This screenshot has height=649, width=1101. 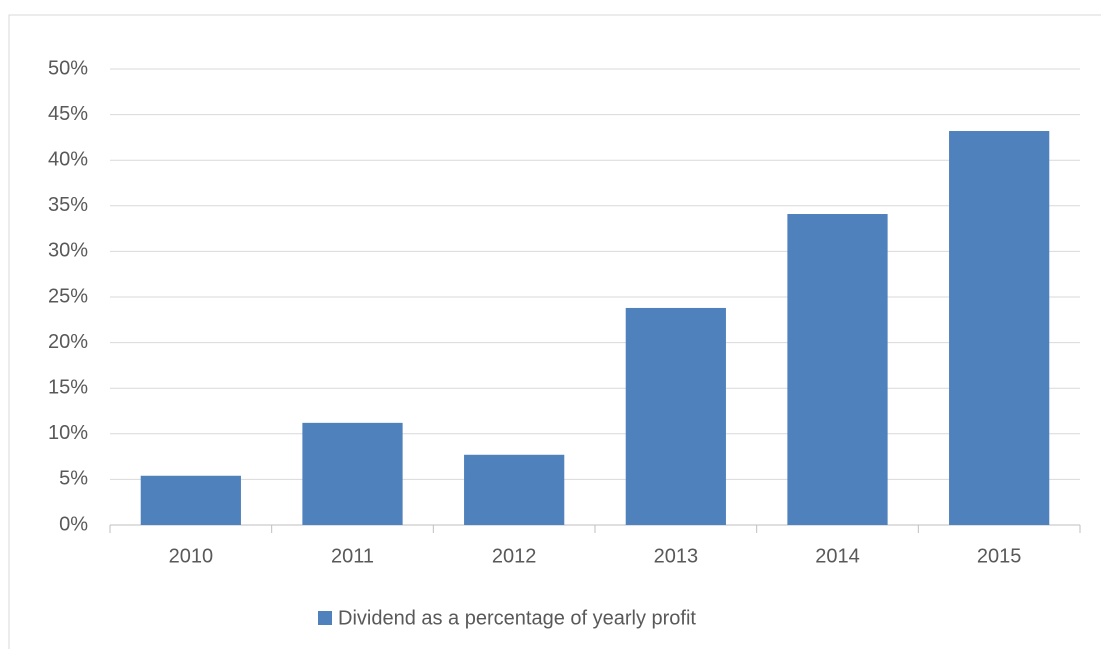 What do you see at coordinates (999, 556) in the screenshot?
I see `x-tick-label: 2015` at bounding box center [999, 556].